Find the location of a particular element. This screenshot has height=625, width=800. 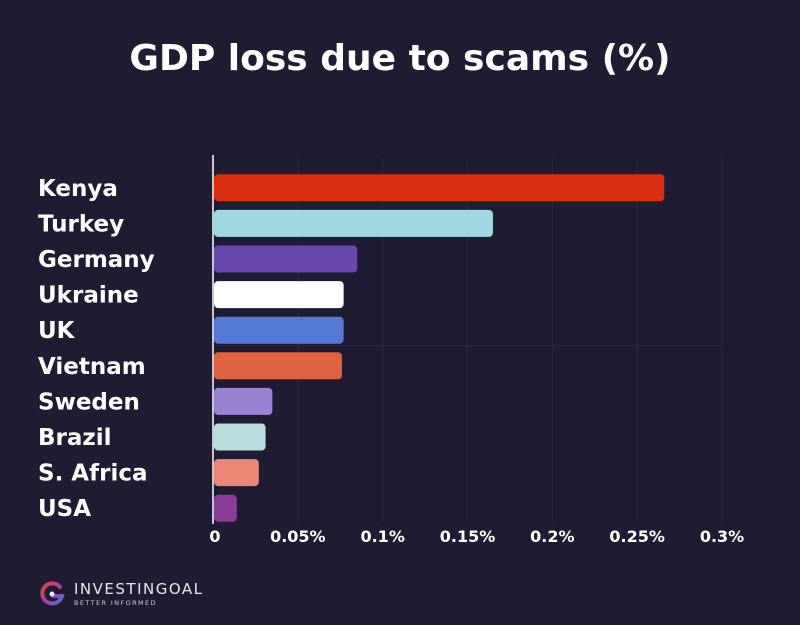

brand-name: INVESTINGOAL is located at coordinates (139, 588).